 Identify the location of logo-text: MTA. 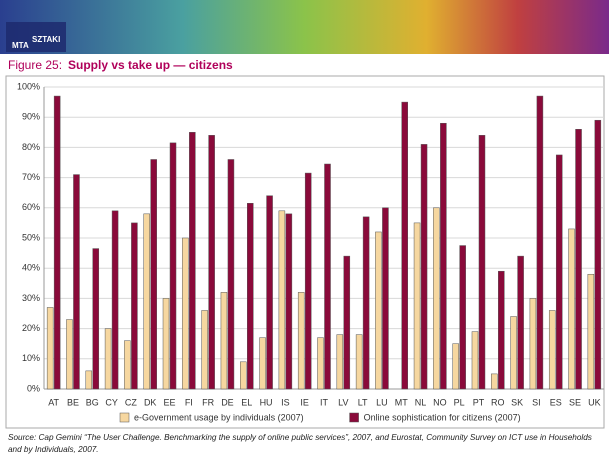
(20, 45).